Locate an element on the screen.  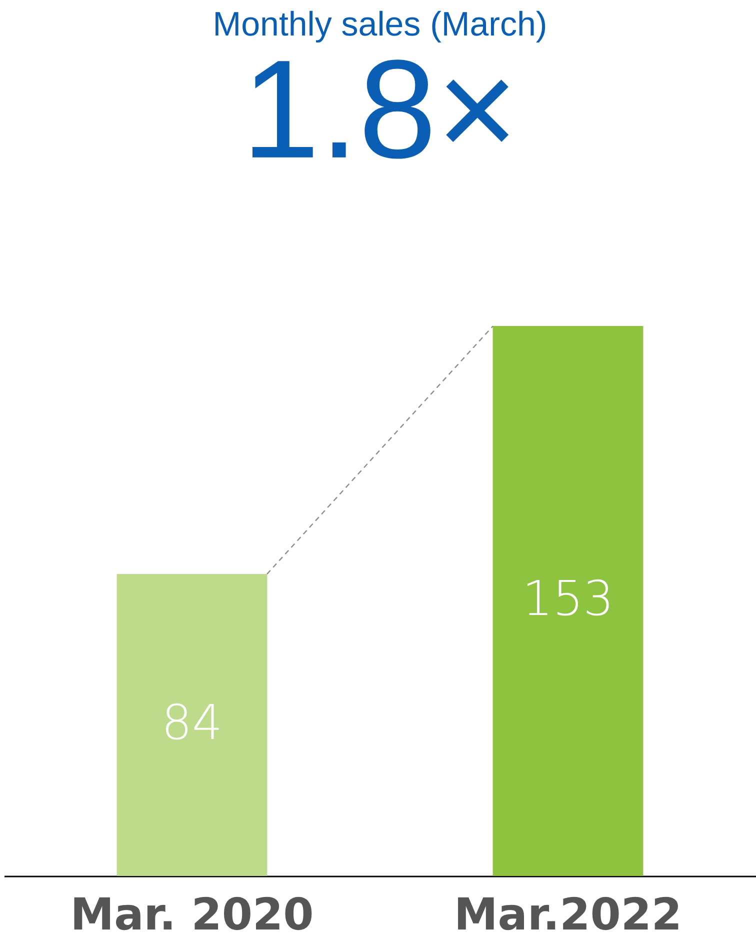
x-tick-label: Mar.2022 is located at coordinates (568, 915).